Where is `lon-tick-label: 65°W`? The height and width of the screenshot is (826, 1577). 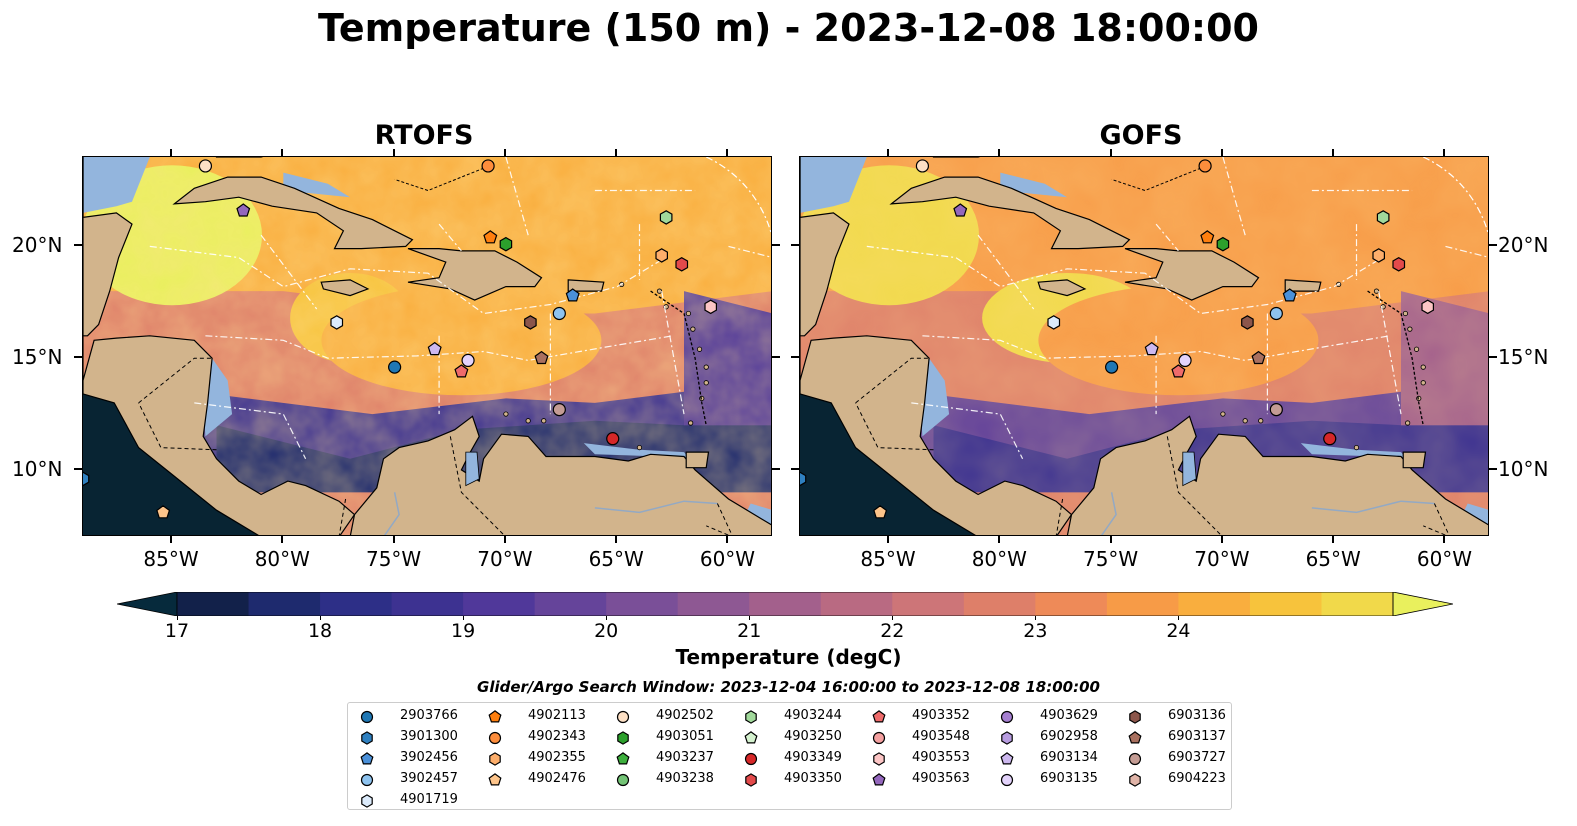
lon-tick-label: 65°W is located at coordinates (616, 559).